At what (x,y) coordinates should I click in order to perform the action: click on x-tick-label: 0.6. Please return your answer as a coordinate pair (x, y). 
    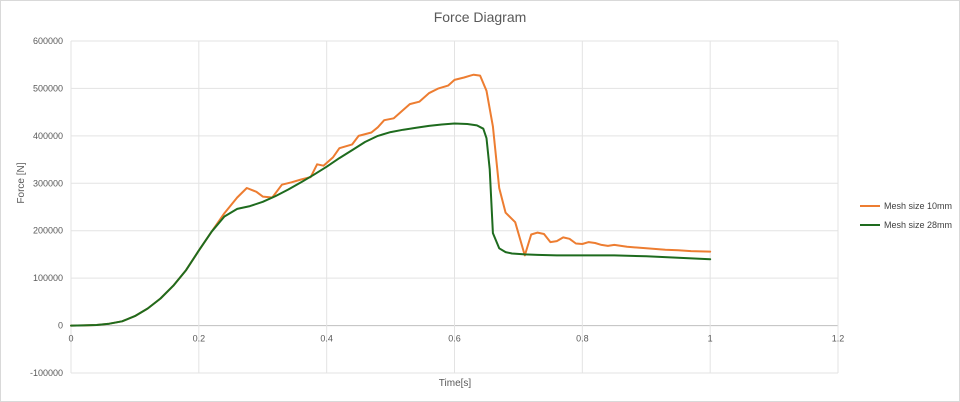
    Looking at the image, I should click on (454, 339).